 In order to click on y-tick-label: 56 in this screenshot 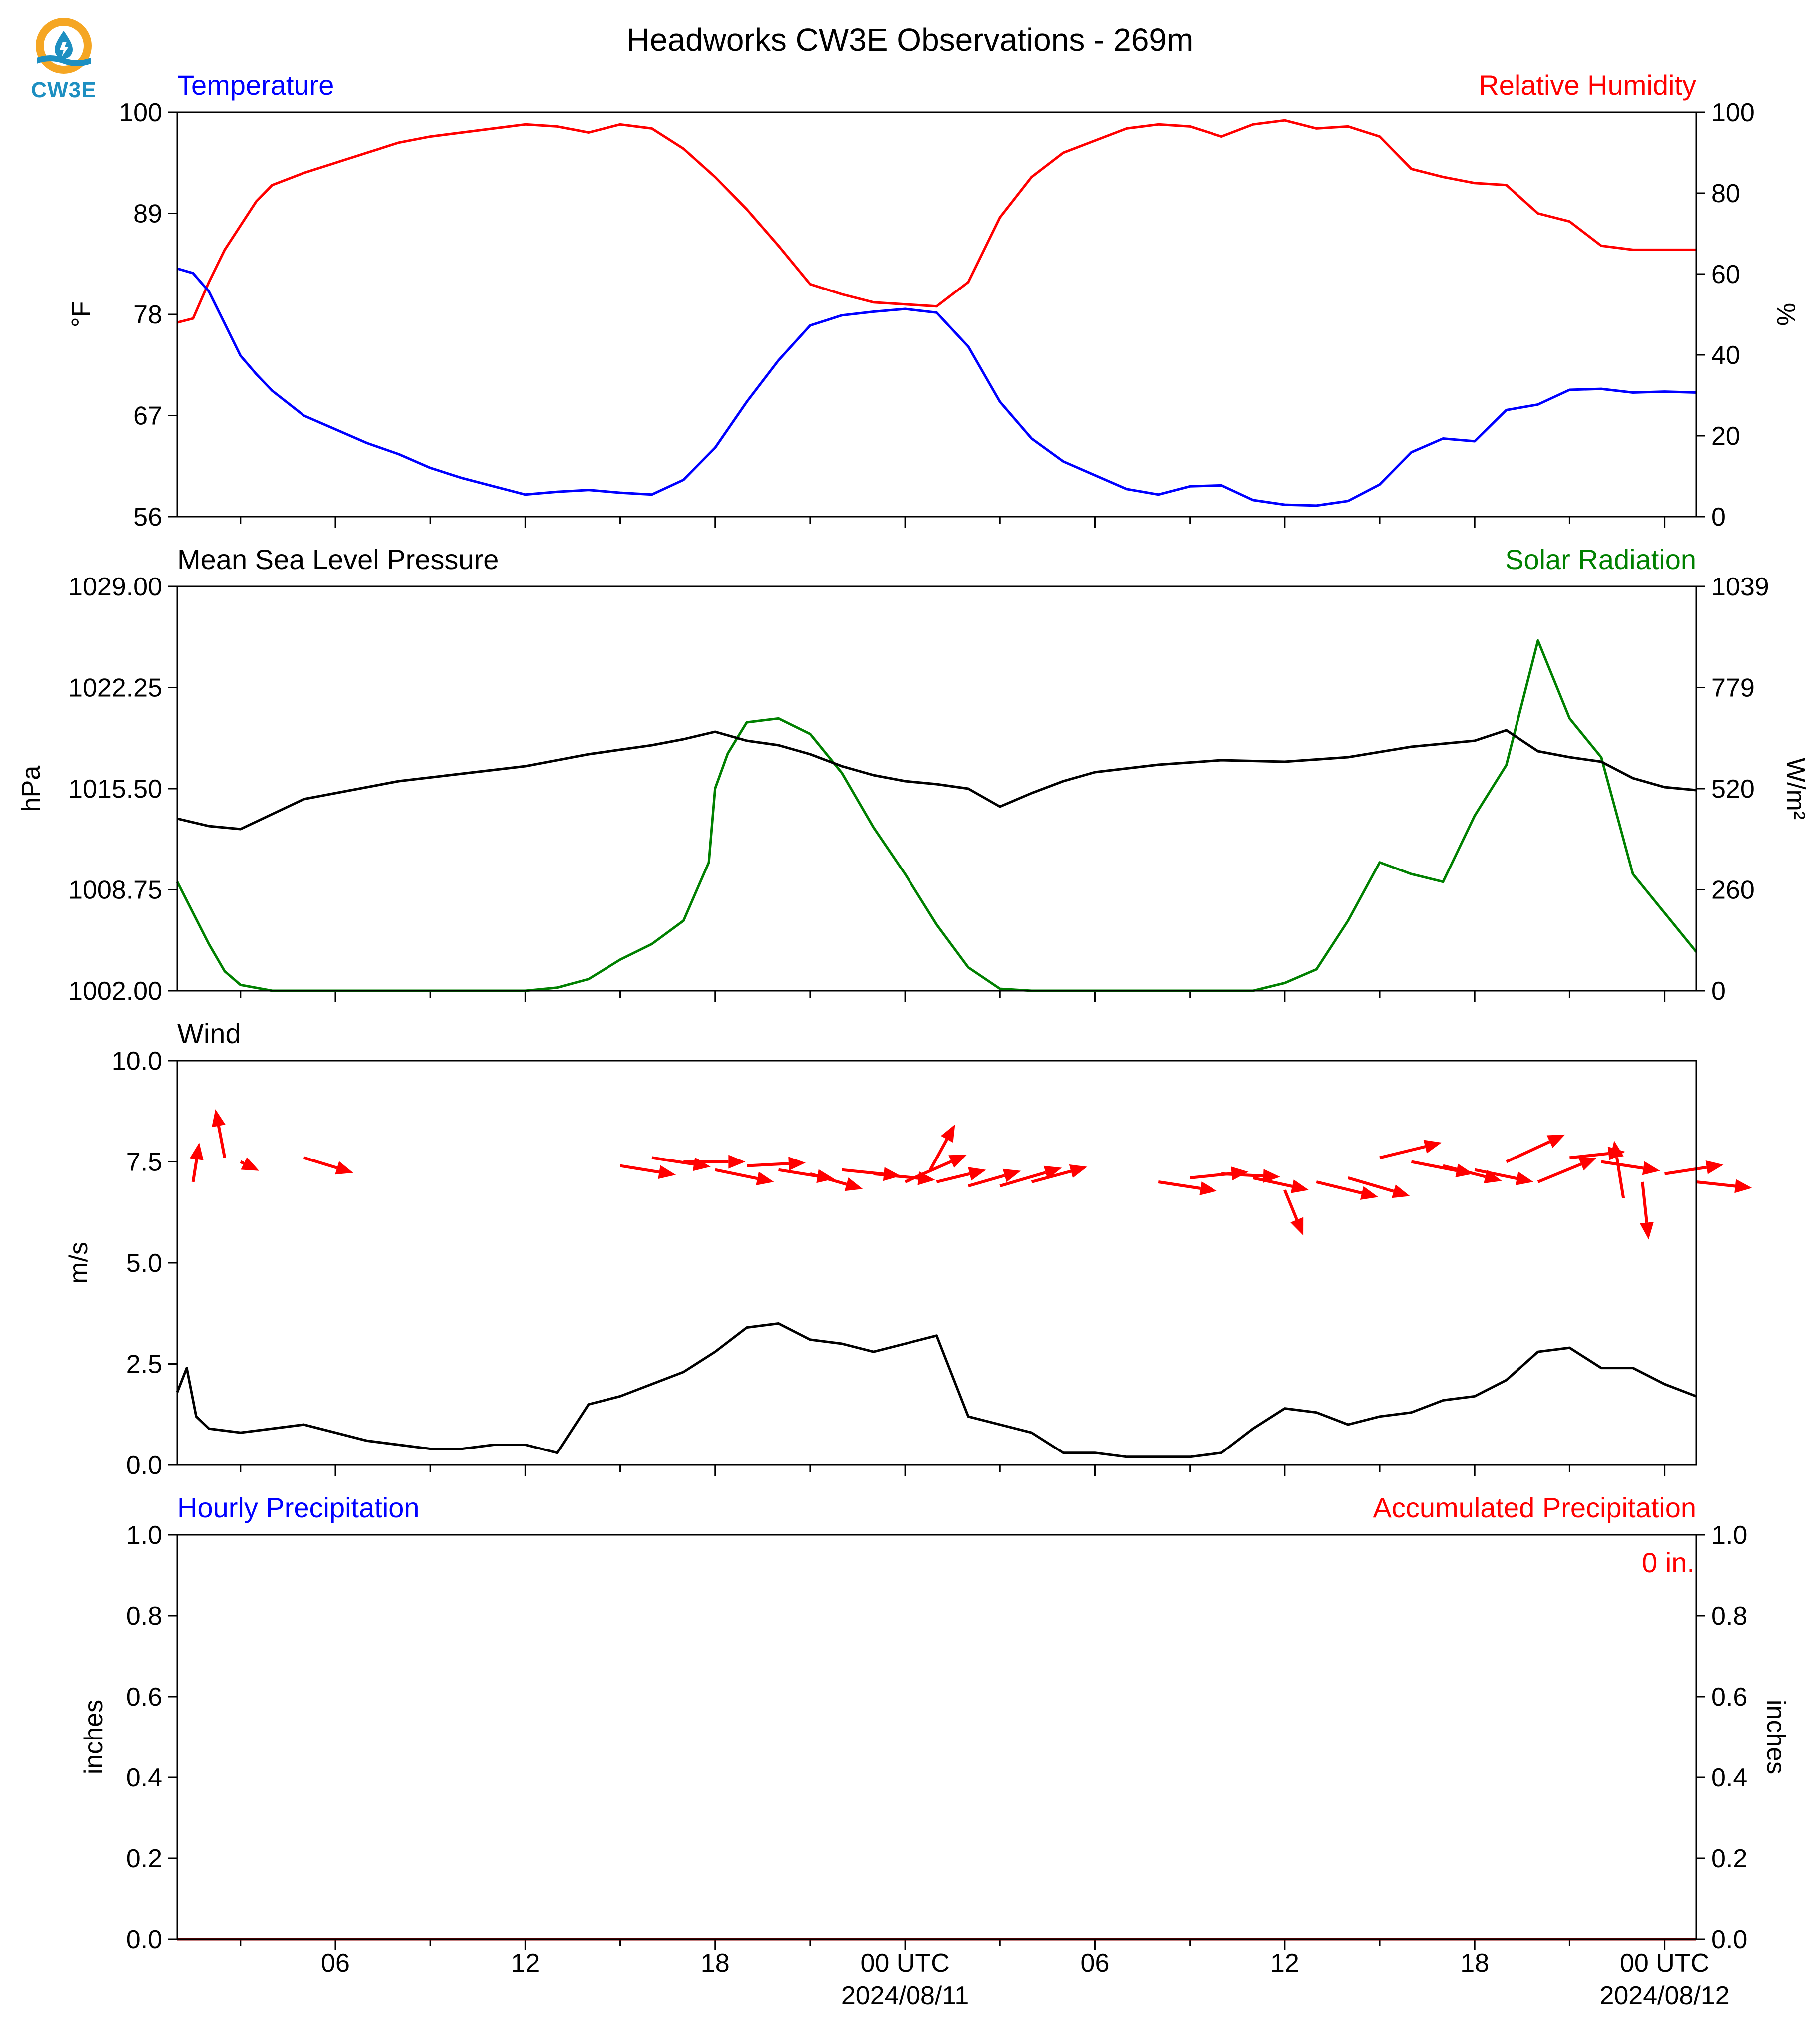, I will do `click(147, 517)`.